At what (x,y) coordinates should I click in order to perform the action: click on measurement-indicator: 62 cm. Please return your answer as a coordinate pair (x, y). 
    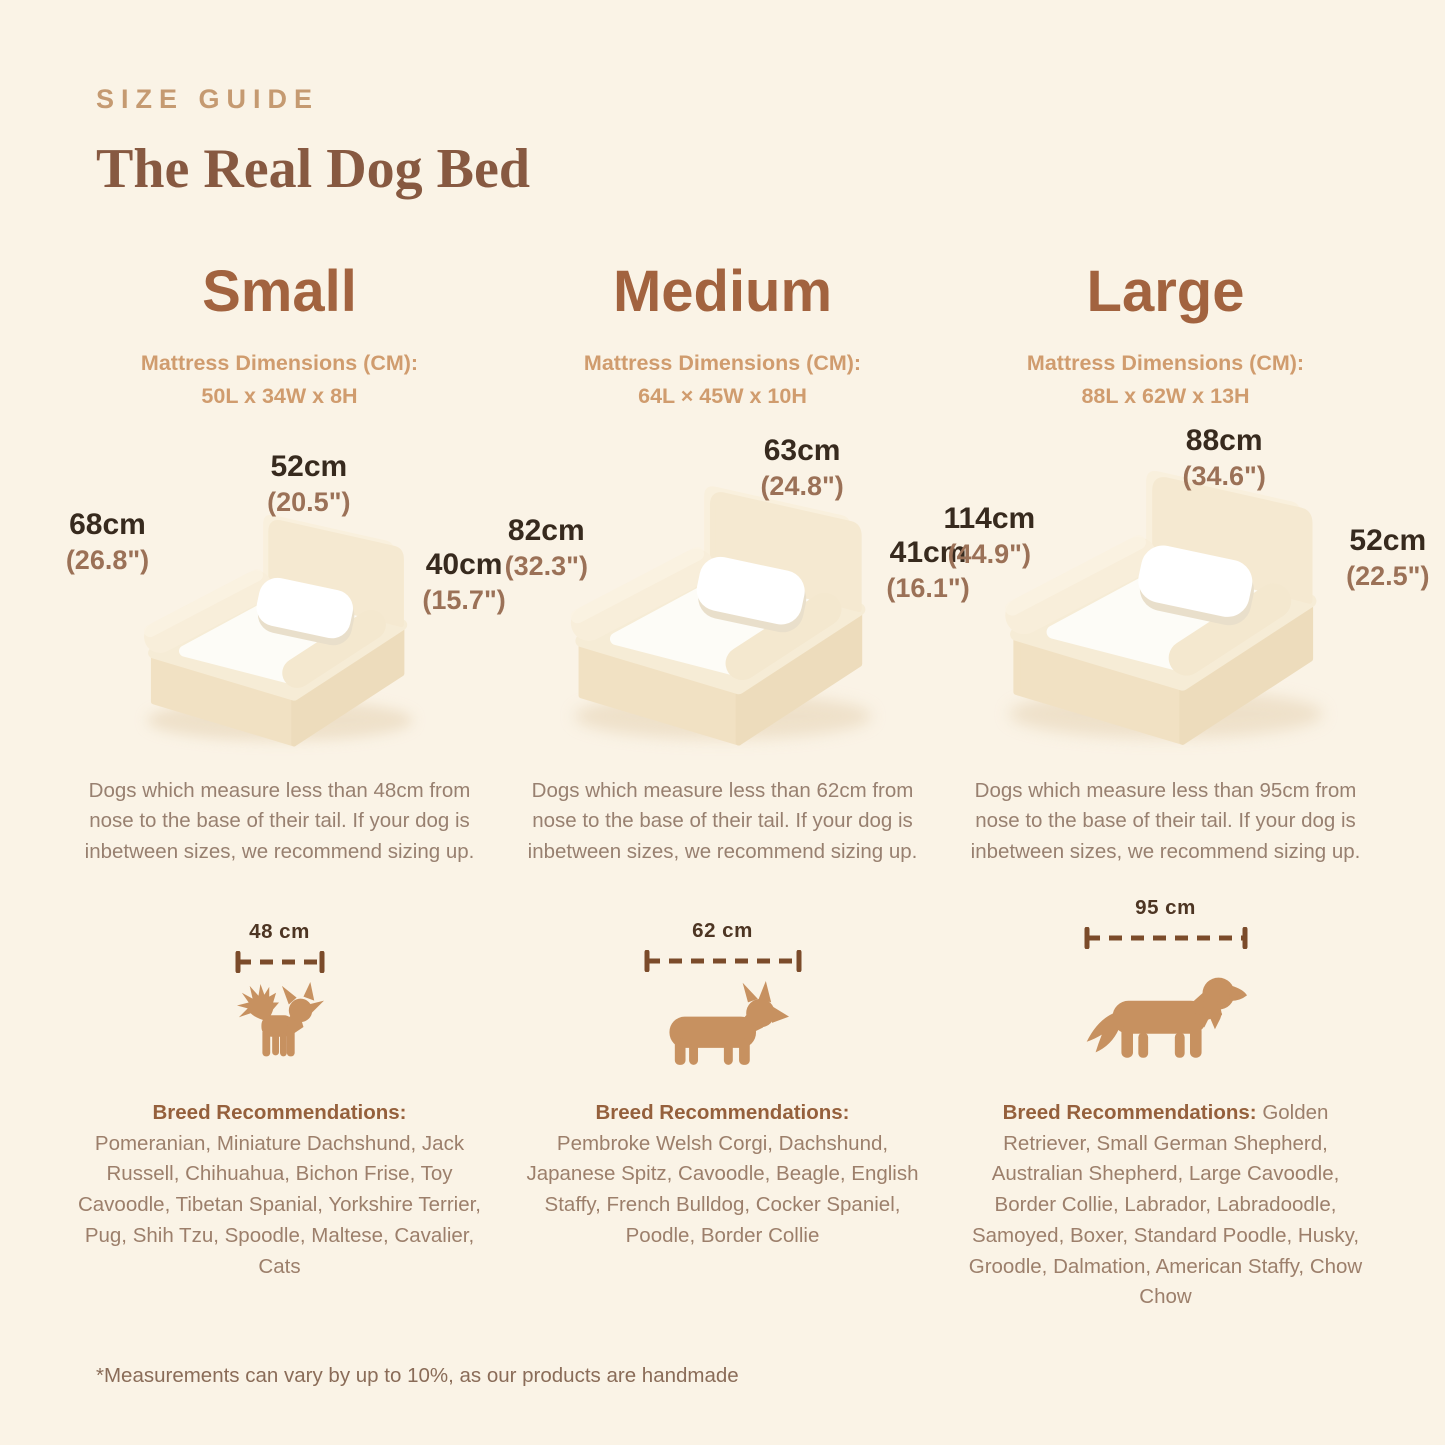
    Looking at the image, I should click on (723, 945).